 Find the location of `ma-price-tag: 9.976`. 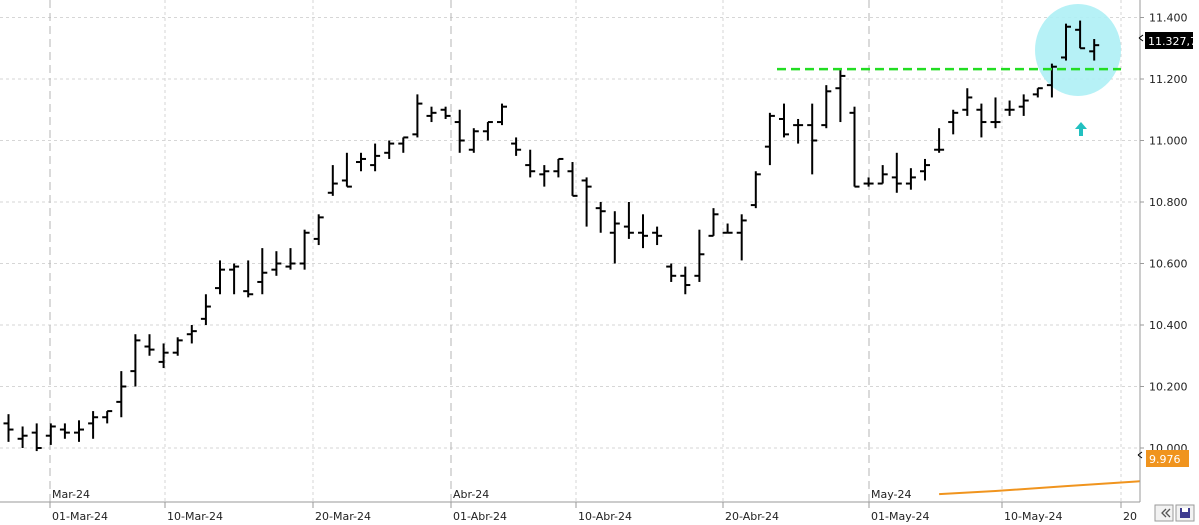

ma-price-tag: 9.976 is located at coordinates (1163, 458).